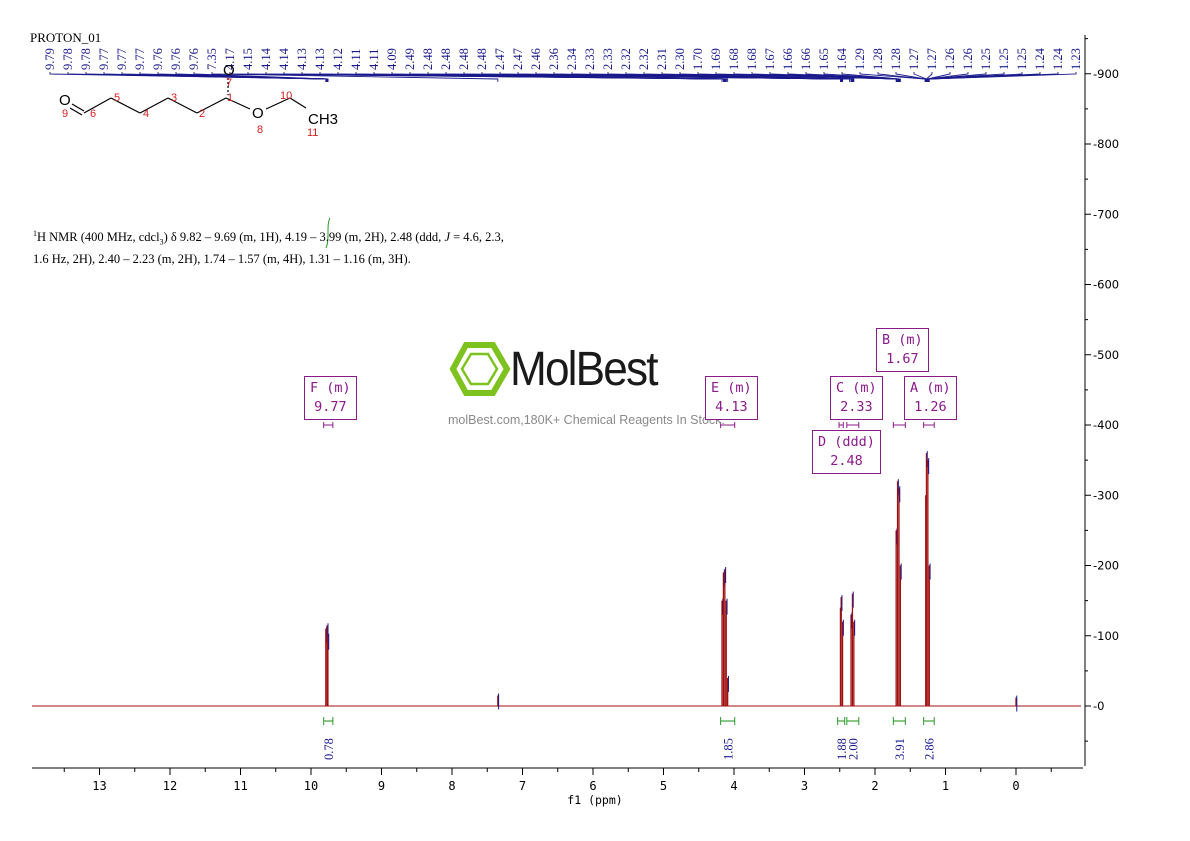 The height and width of the screenshot is (841, 1190). What do you see at coordinates (212, 59) in the screenshot?
I see `peak-shift-label: 7.35` at bounding box center [212, 59].